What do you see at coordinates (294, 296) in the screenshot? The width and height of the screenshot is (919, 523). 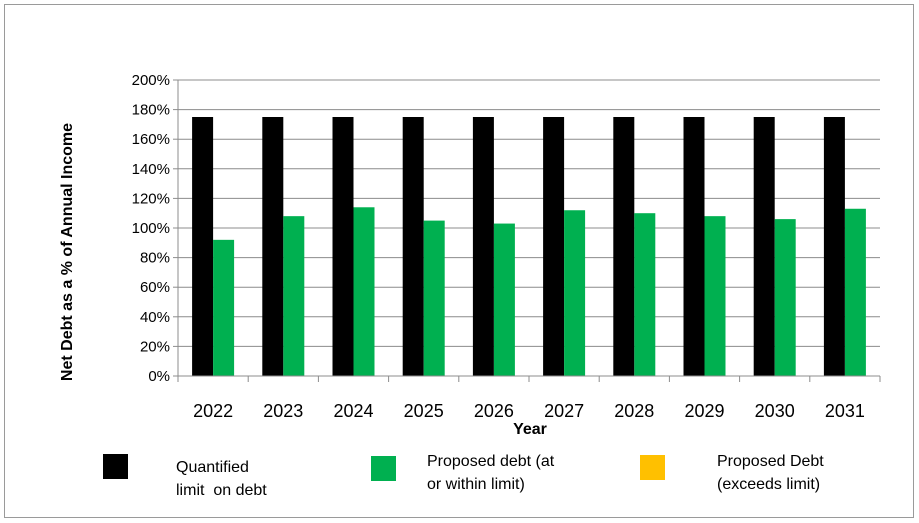 I see `bar-proposed-debt-at-or-within-limit-2023` at bounding box center [294, 296].